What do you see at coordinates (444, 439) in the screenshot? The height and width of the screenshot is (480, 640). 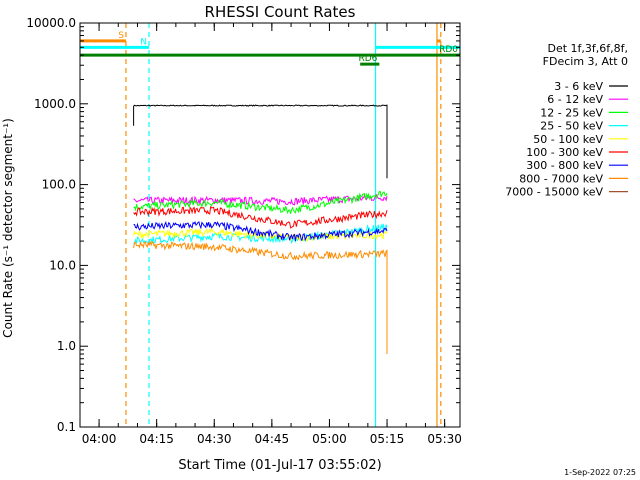 I see `x-tick-label: 05:30` at bounding box center [444, 439].